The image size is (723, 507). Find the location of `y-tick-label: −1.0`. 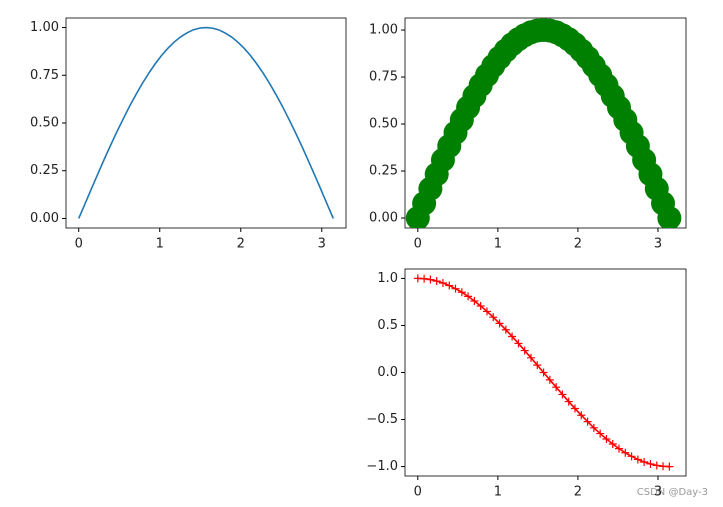

y-tick-label: −1.0 is located at coordinates (382, 466).